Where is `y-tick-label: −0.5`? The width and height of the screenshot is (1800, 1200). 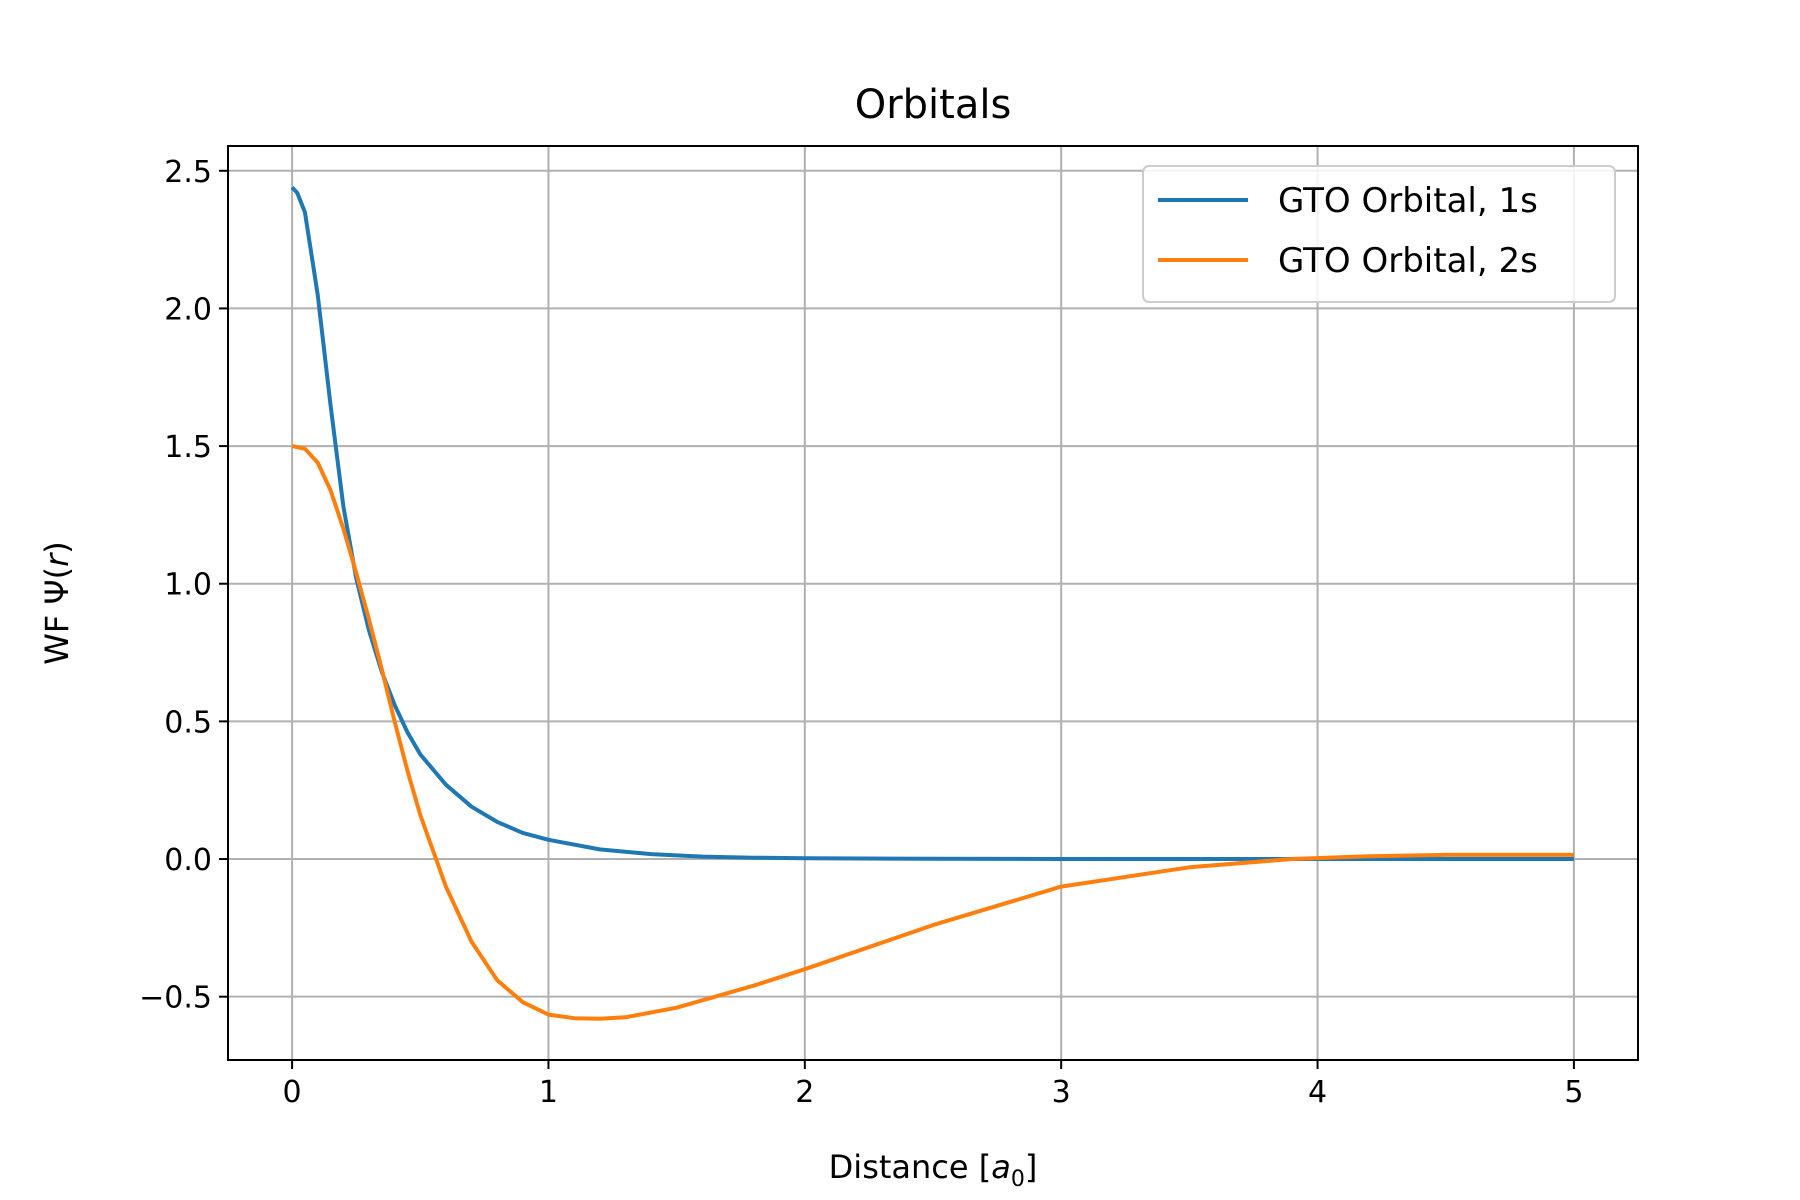
y-tick-label: −0.5 is located at coordinates (175, 998).